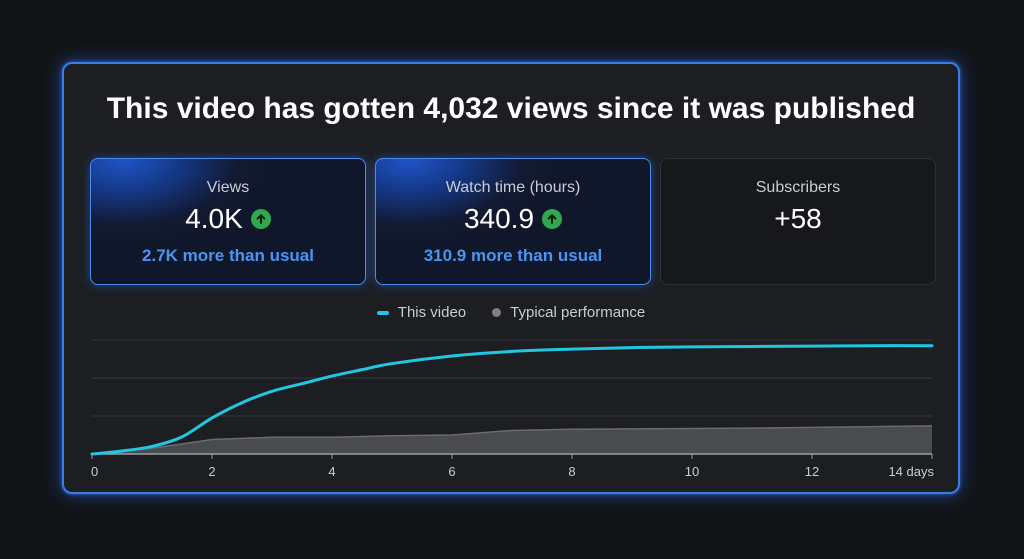 This screenshot has width=1024, height=559. I want to click on typical-swatch, so click(497, 312).